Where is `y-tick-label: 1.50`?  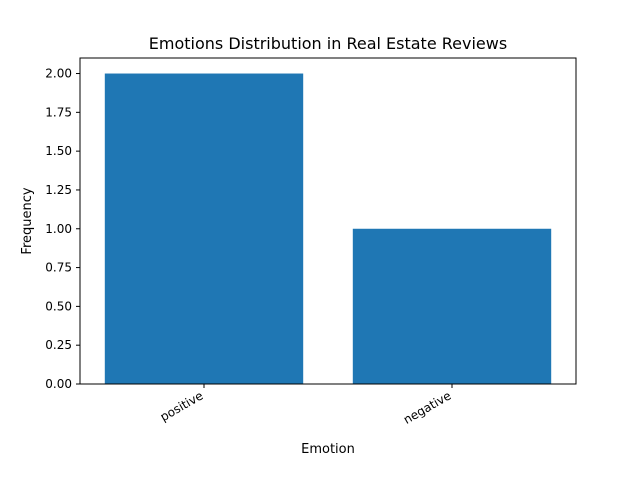 y-tick-label: 1.50 is located at coordinates (58, 151).